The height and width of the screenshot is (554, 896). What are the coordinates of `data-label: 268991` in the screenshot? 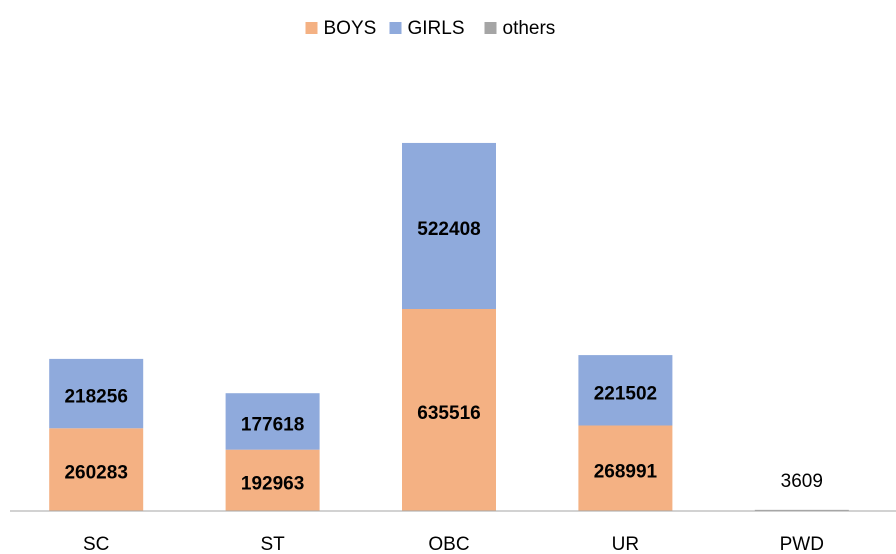 It's located at (626, 471).